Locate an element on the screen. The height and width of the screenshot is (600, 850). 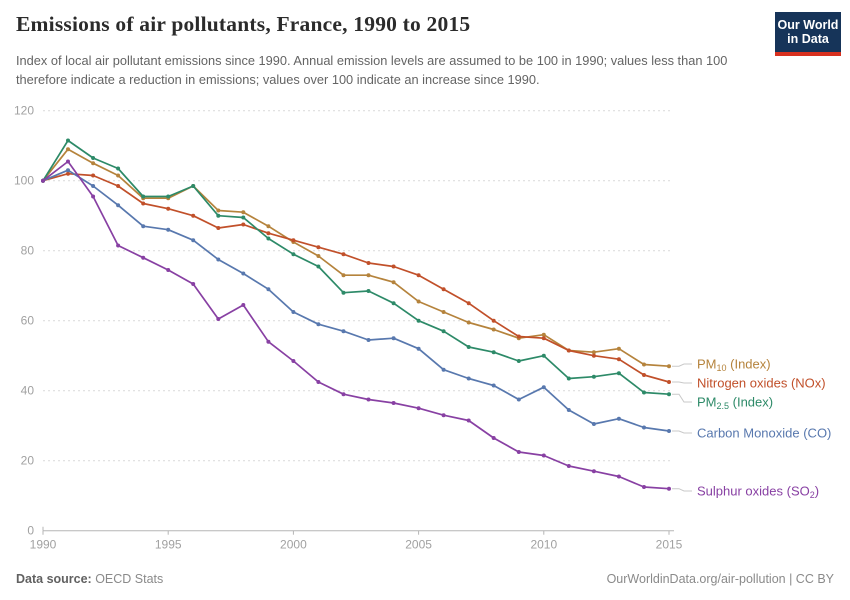
data-source-value: OECD Stats is located at coordinates (127, 579).